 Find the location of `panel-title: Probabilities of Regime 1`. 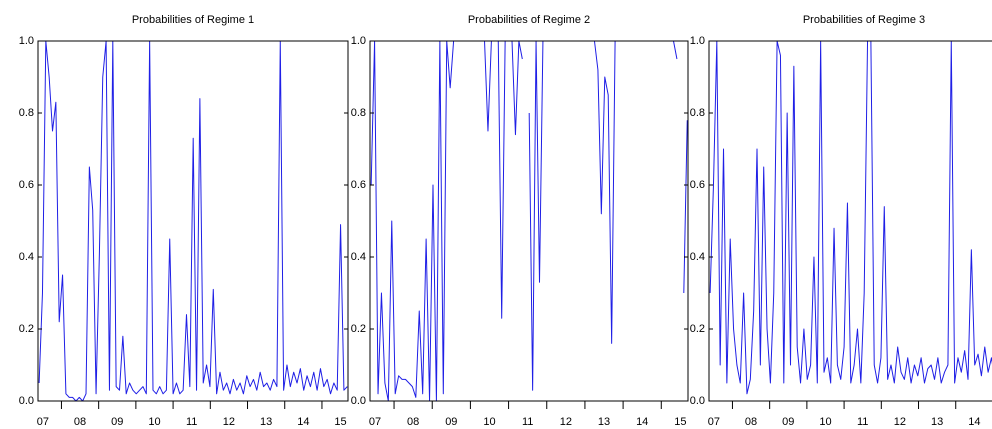

panel-title: Probabilities of Regime 1 is located at coordinates (193, 20).